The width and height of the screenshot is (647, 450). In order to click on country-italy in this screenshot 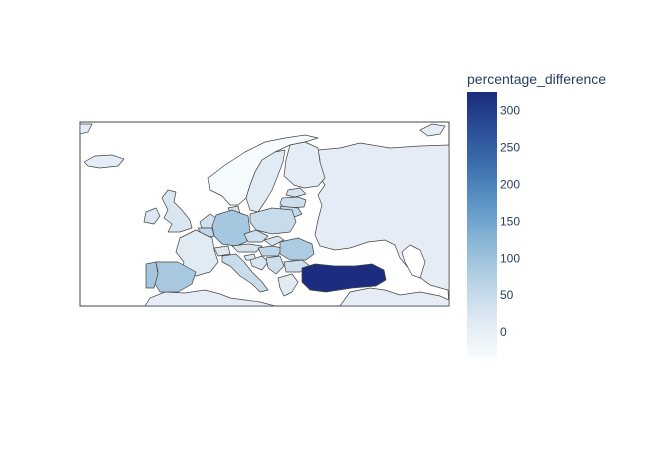, I will do `click(245, 273)`.